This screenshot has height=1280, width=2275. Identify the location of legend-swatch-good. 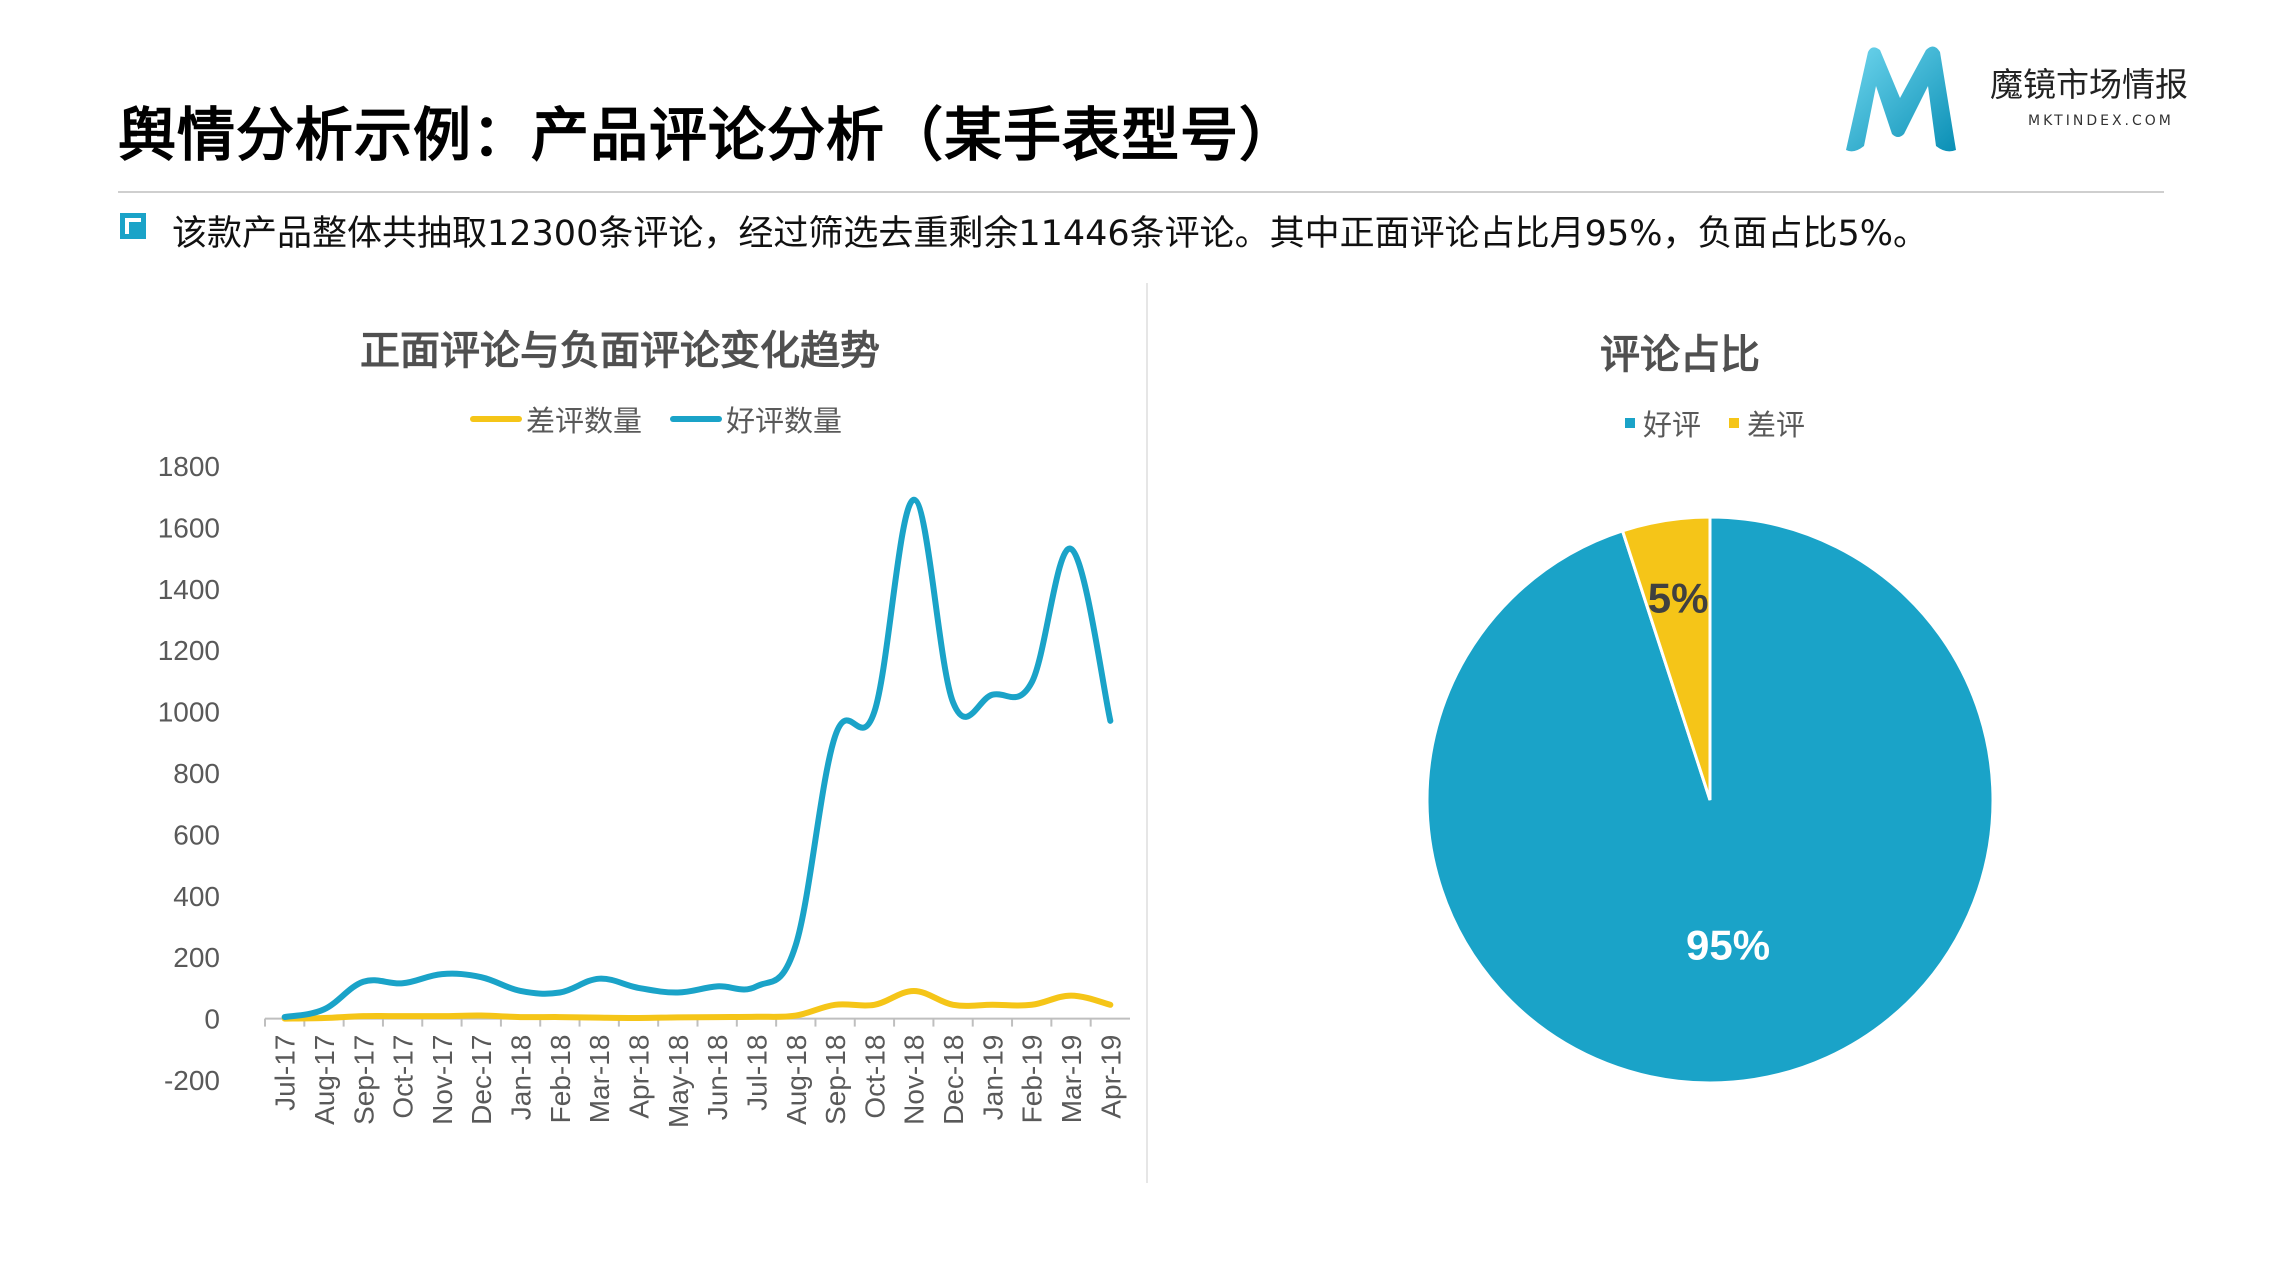
(1630, 423).